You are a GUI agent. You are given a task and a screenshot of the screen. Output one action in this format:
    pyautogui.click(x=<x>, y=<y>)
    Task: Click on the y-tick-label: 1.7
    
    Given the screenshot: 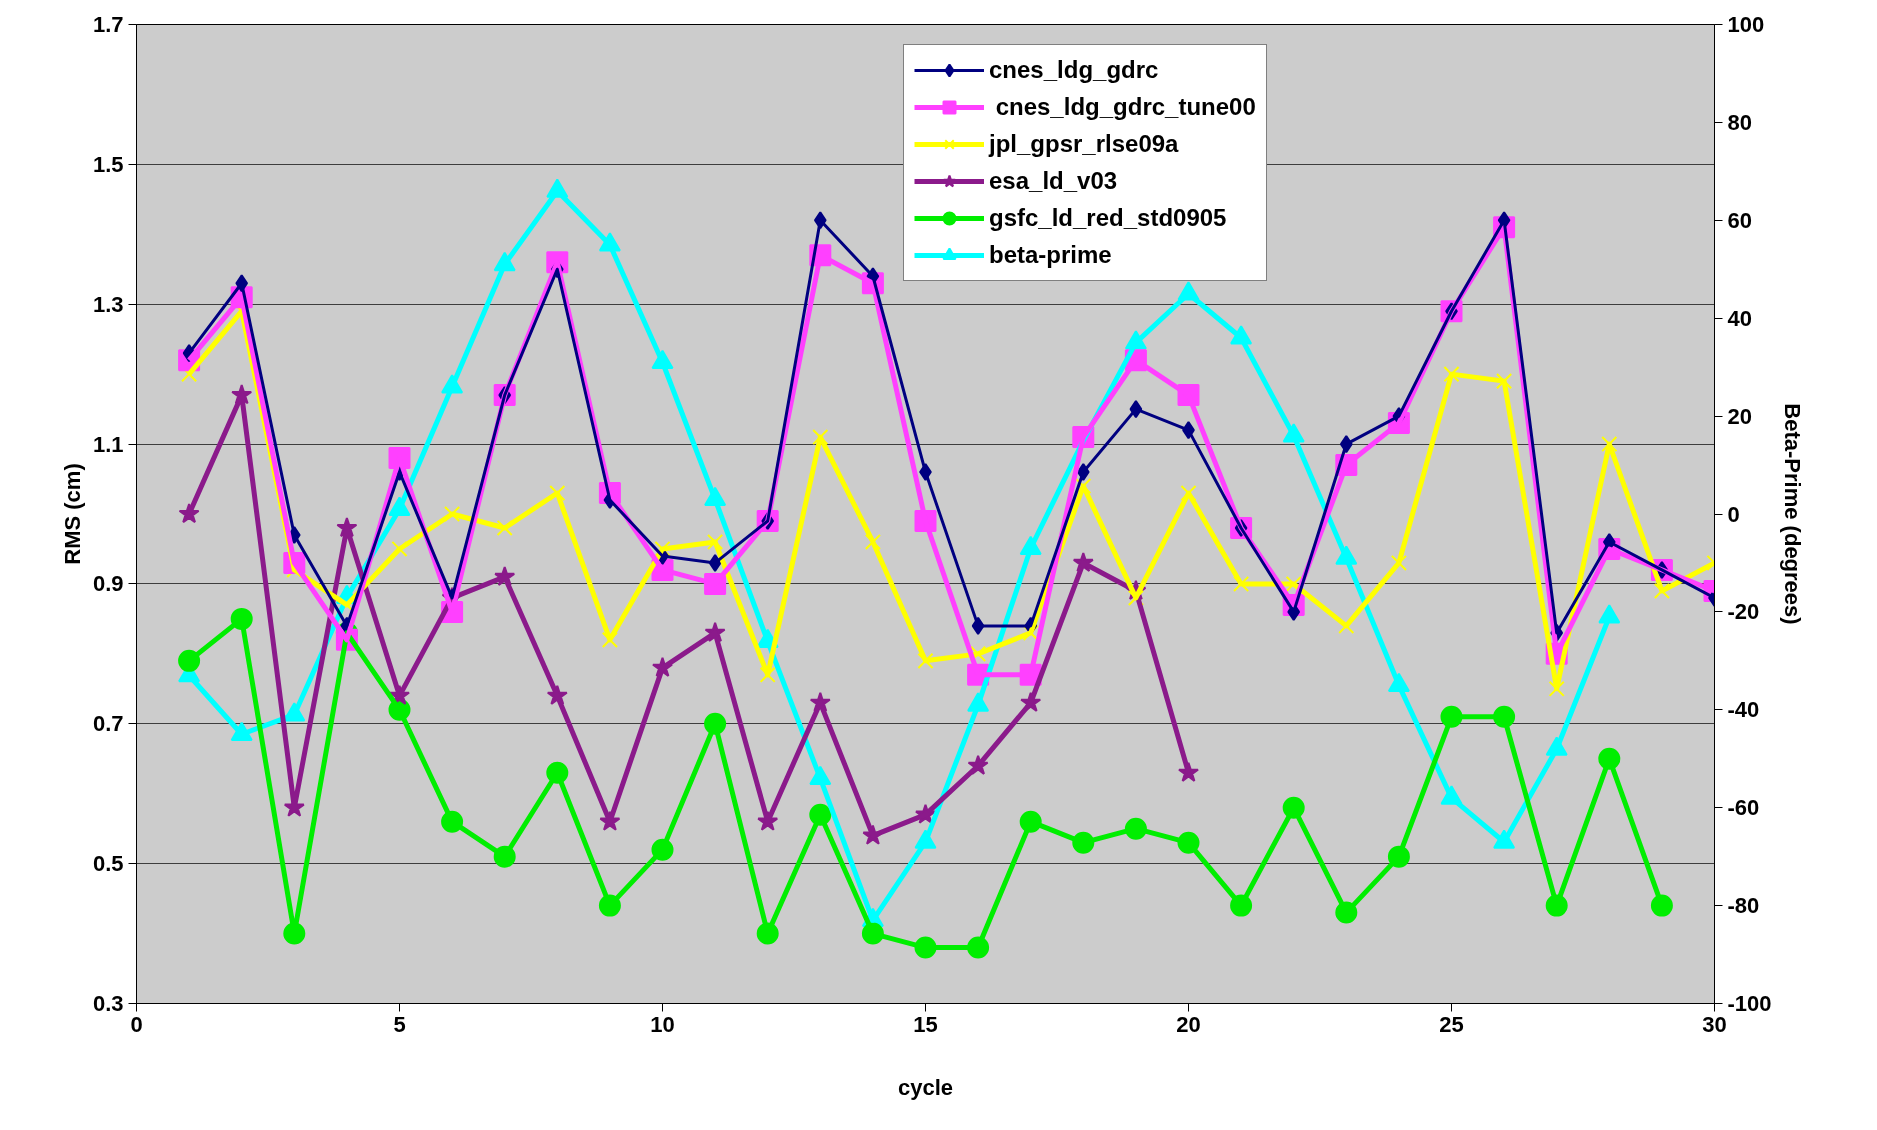 What is the action you would take?
    pyautogui.click(x=108, y=24)
    